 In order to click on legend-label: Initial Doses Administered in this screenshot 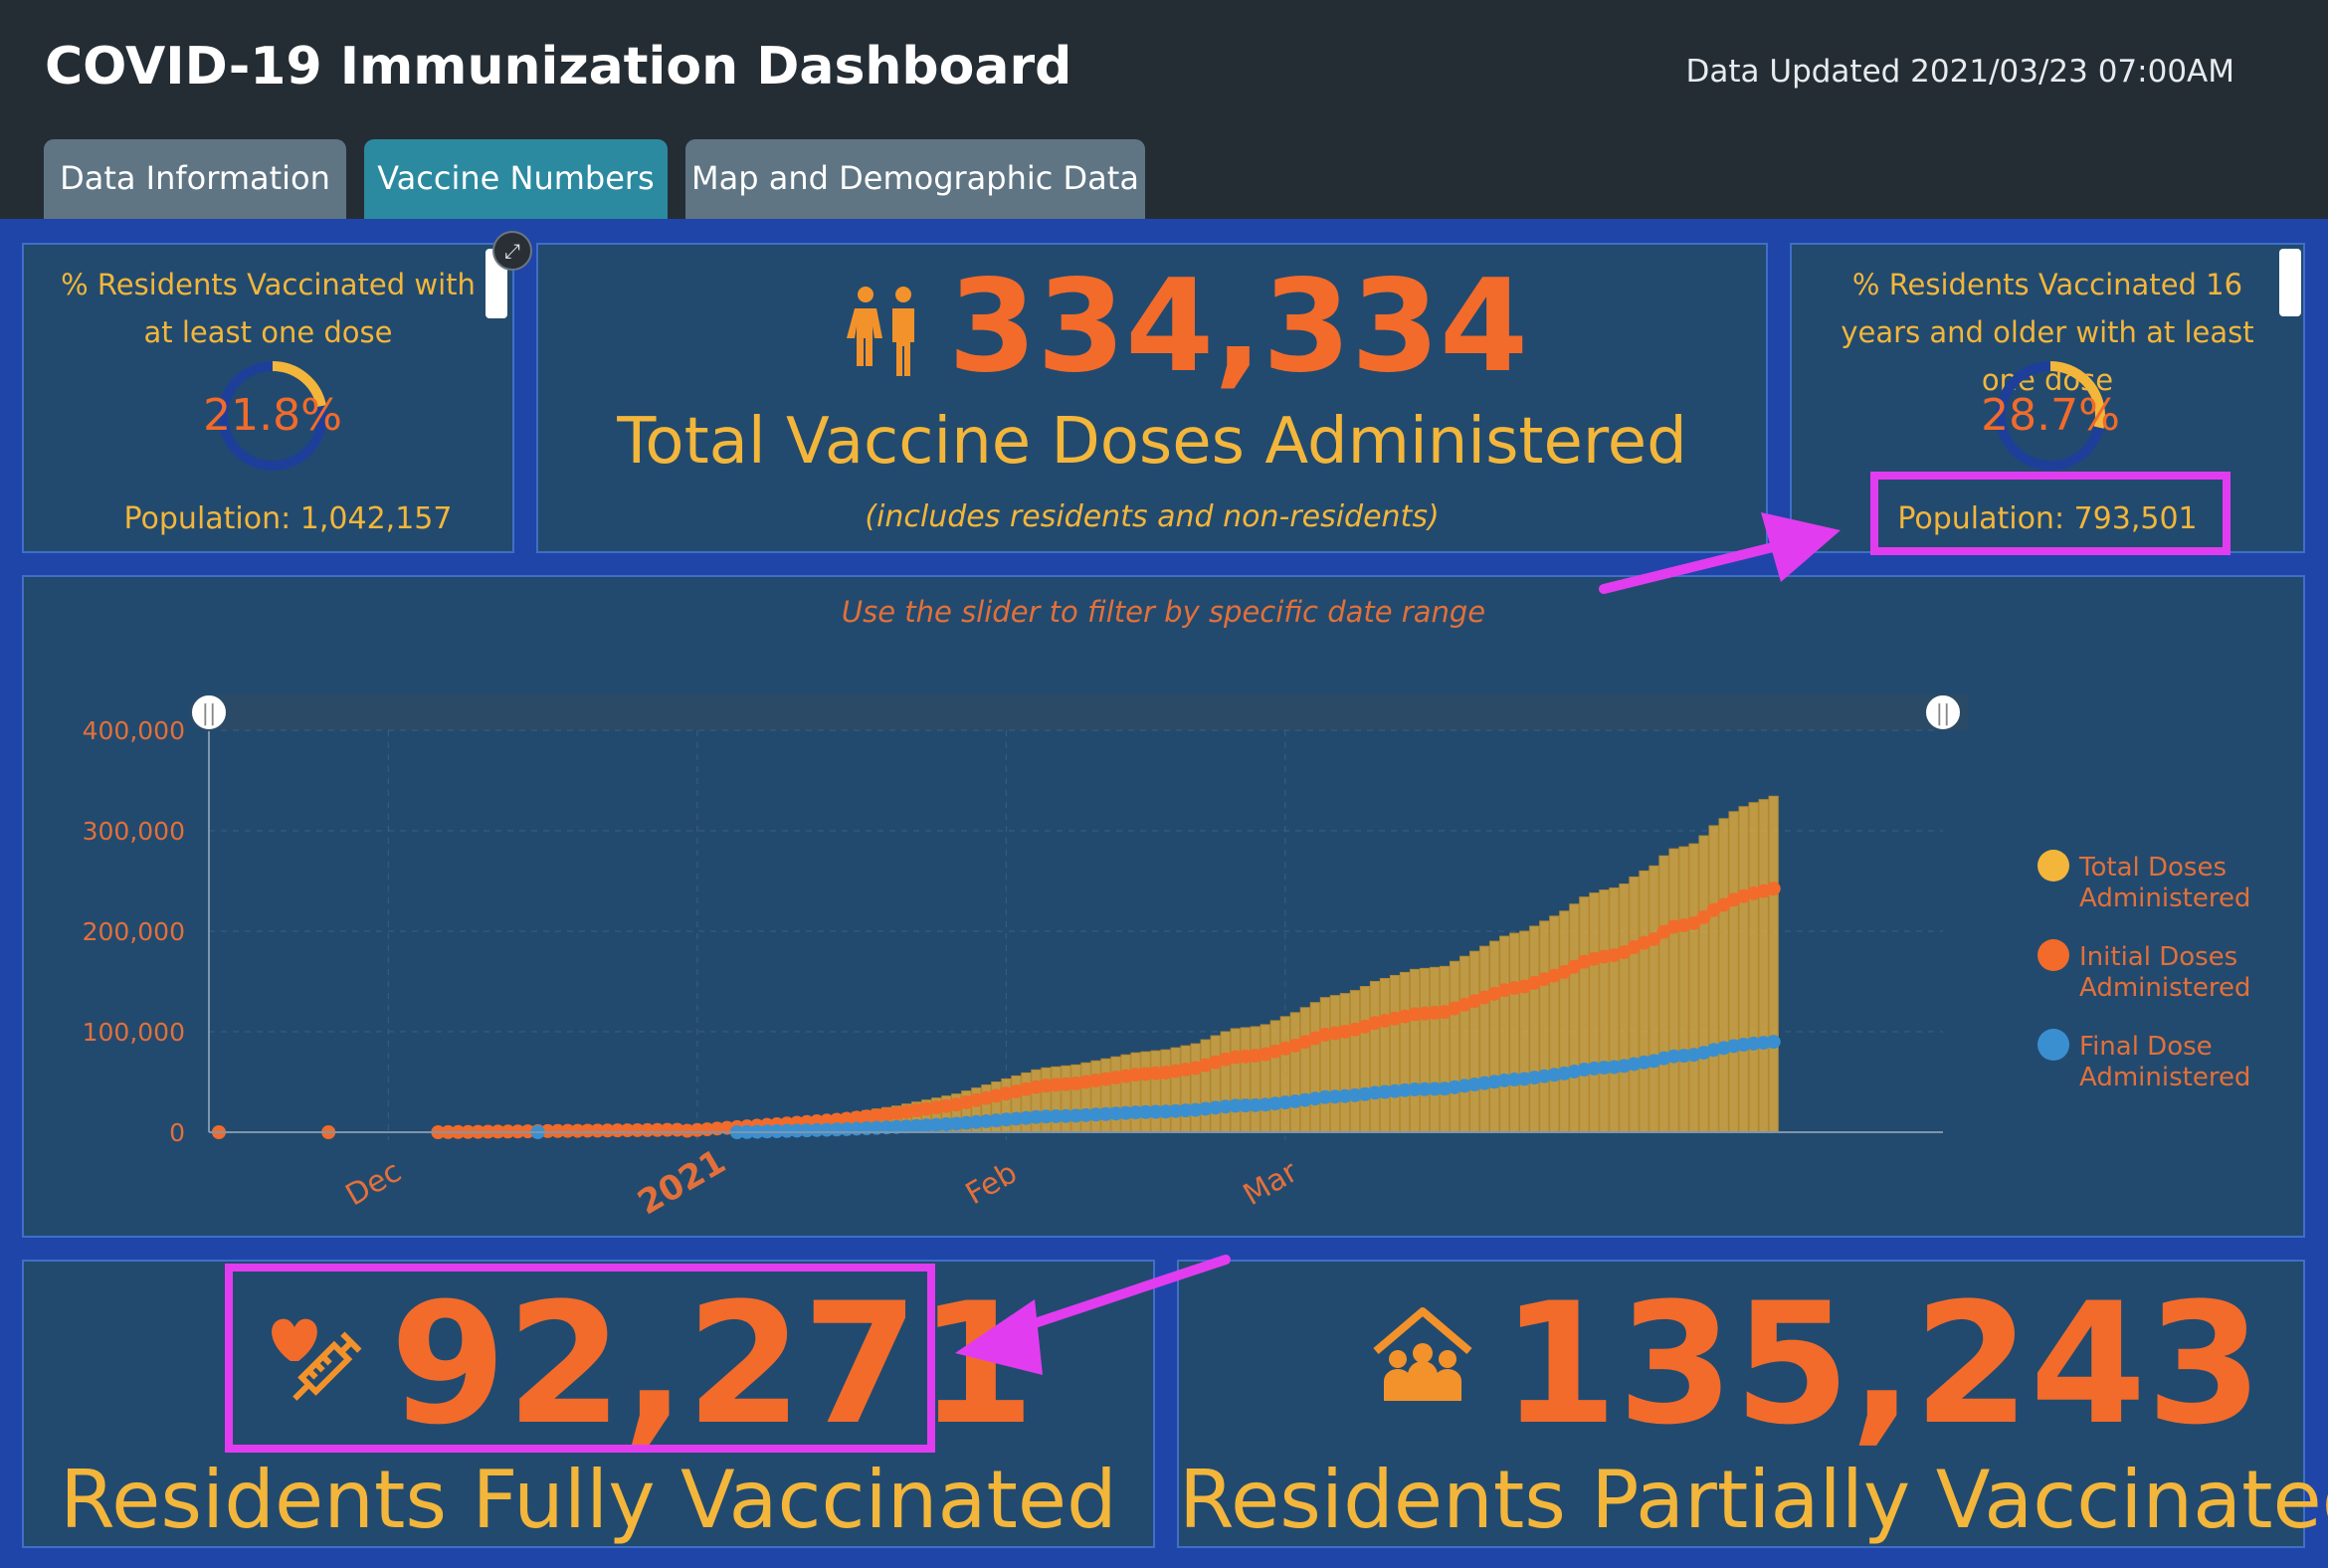, I will do `click(2164, 972)`.